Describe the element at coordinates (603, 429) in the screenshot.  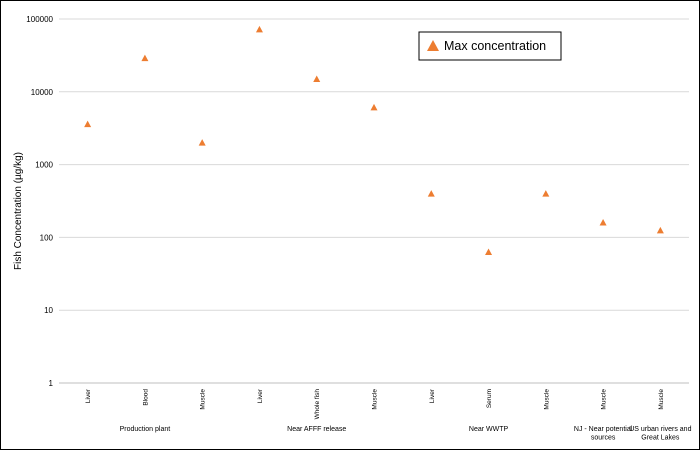
I see `group-label: NJ - Near potential` at that location.